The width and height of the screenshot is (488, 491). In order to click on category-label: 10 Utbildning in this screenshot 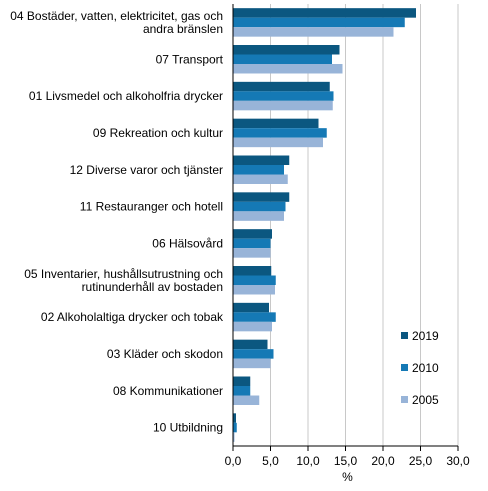, I will do `click(188, 428)`.